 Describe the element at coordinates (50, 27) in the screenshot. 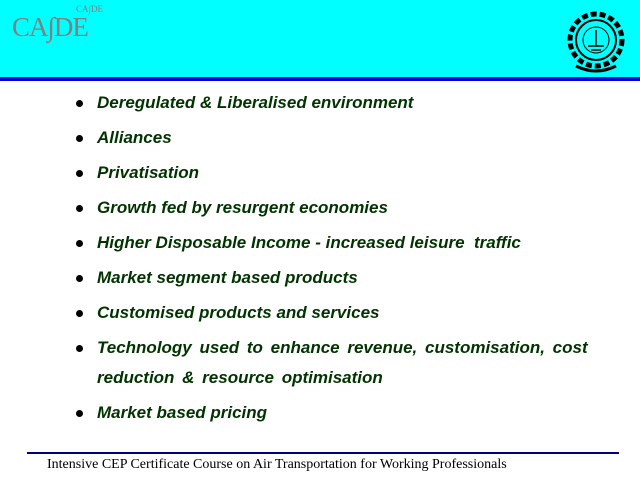

I see `logo-text: CA∫DE` at that location.